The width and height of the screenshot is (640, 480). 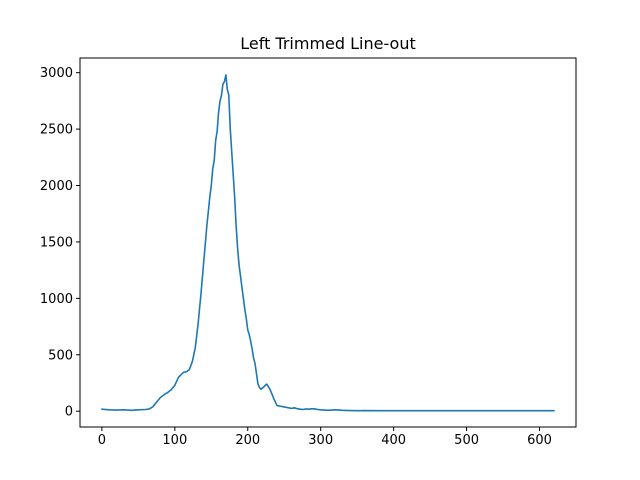 What do you see at coordinates (539, 440) in the screenshot?
I see `x-tick-label: 600` at bounding box center [539, 440].